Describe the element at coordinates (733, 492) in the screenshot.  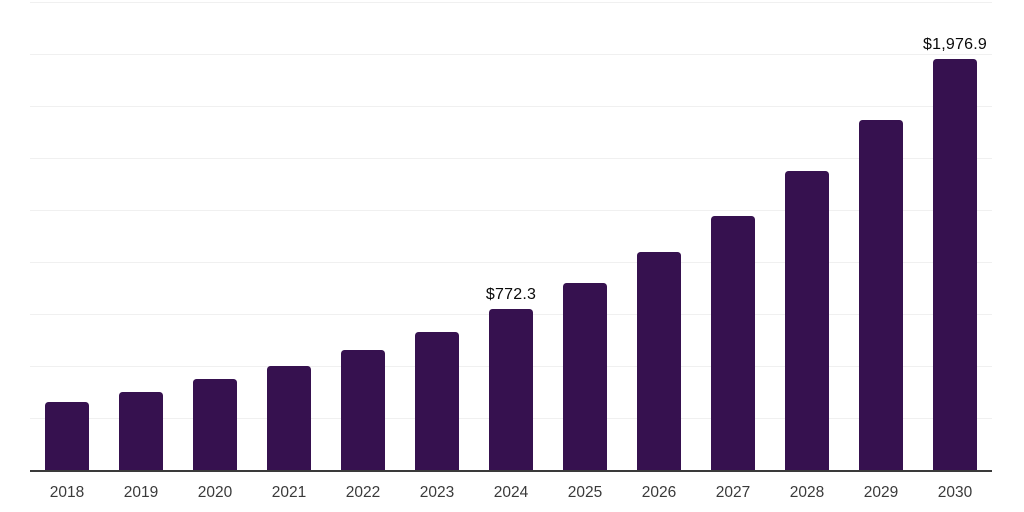
I see `x-tick-label-2027: 2027` at that location.